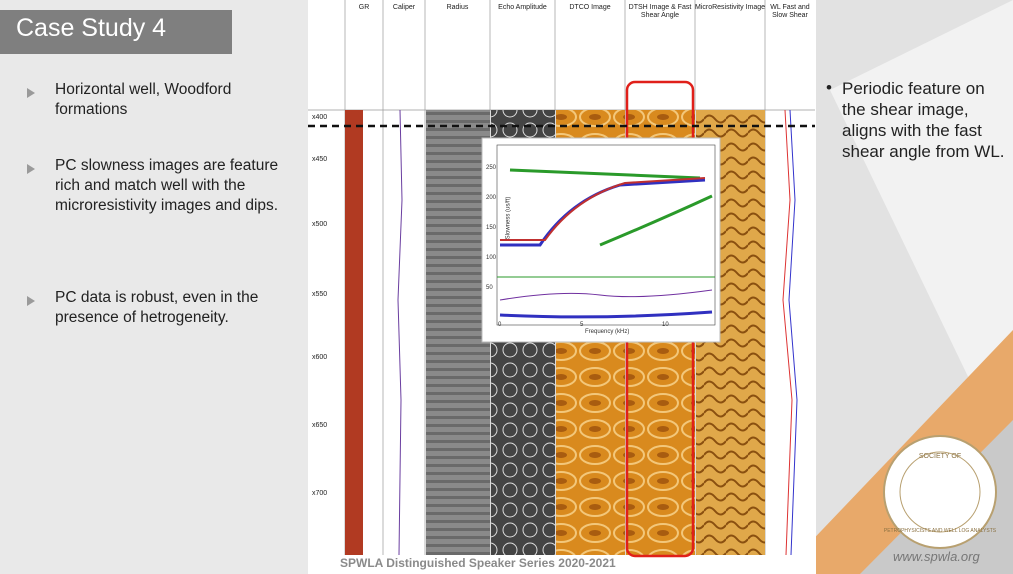 The height and width of the screenshot is (574, 1013). I want to click on logo-top: SOCIETY OF, so click(940, 456).